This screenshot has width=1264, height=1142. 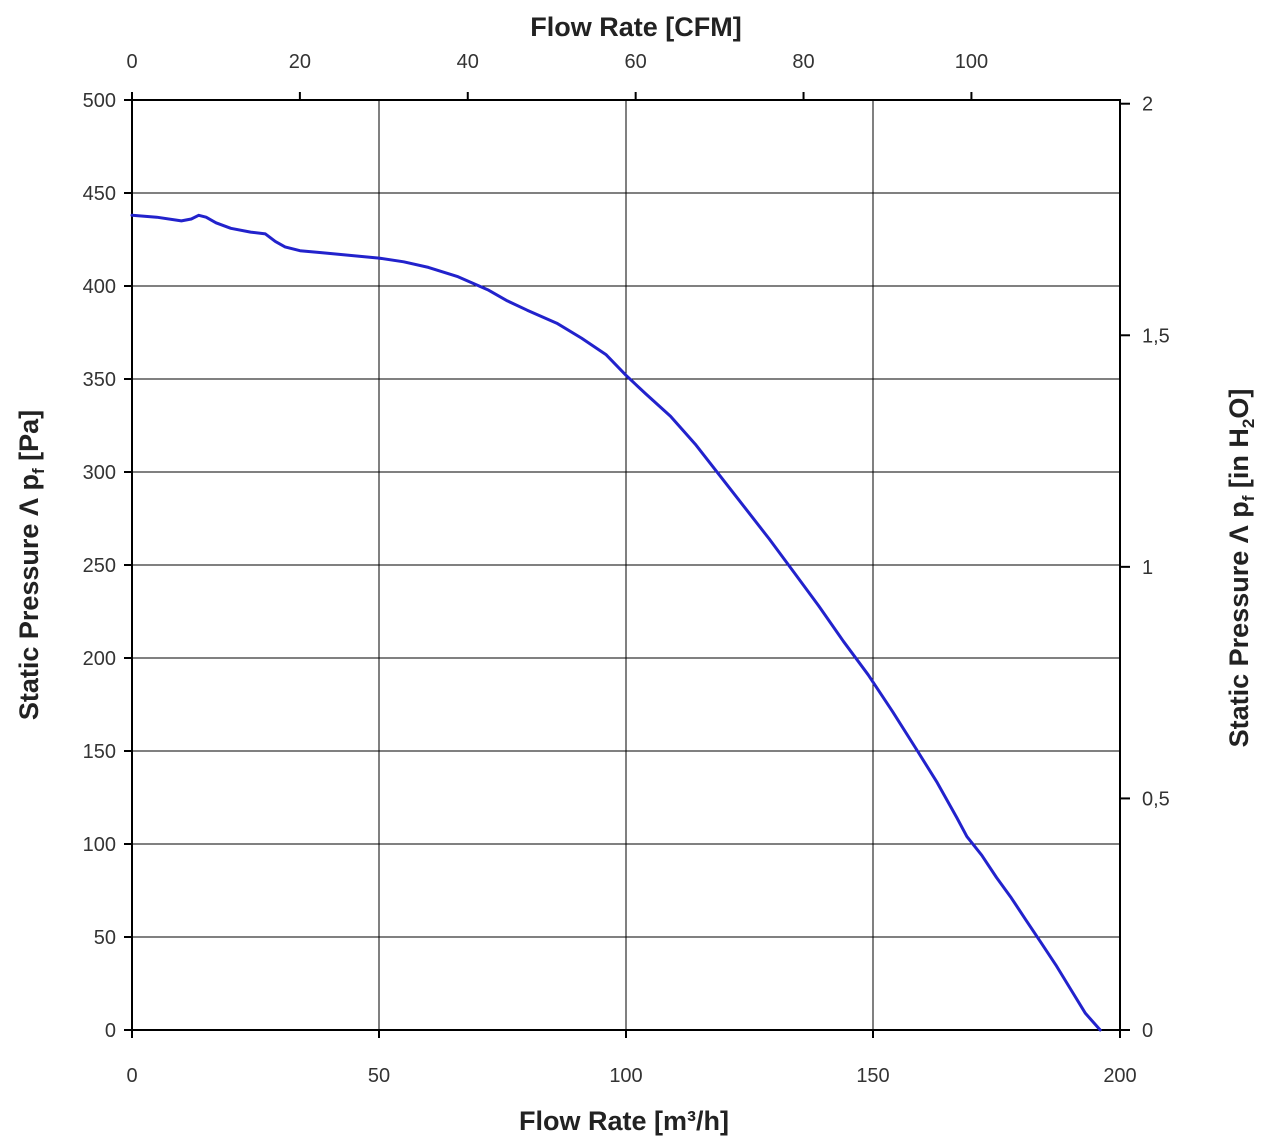 What do you see at coordinates (99, 101) in the screenshot?
I see `y-tick-label: 500` at bounding box center [99, 101].